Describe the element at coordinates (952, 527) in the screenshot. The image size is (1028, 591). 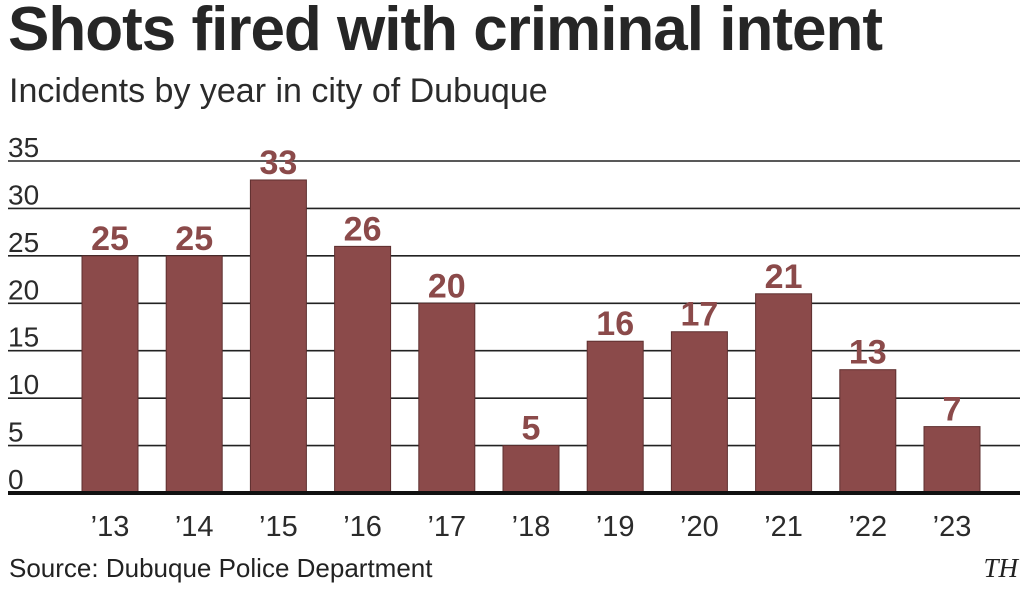
I see `x-tick-label: ’23` at that location.